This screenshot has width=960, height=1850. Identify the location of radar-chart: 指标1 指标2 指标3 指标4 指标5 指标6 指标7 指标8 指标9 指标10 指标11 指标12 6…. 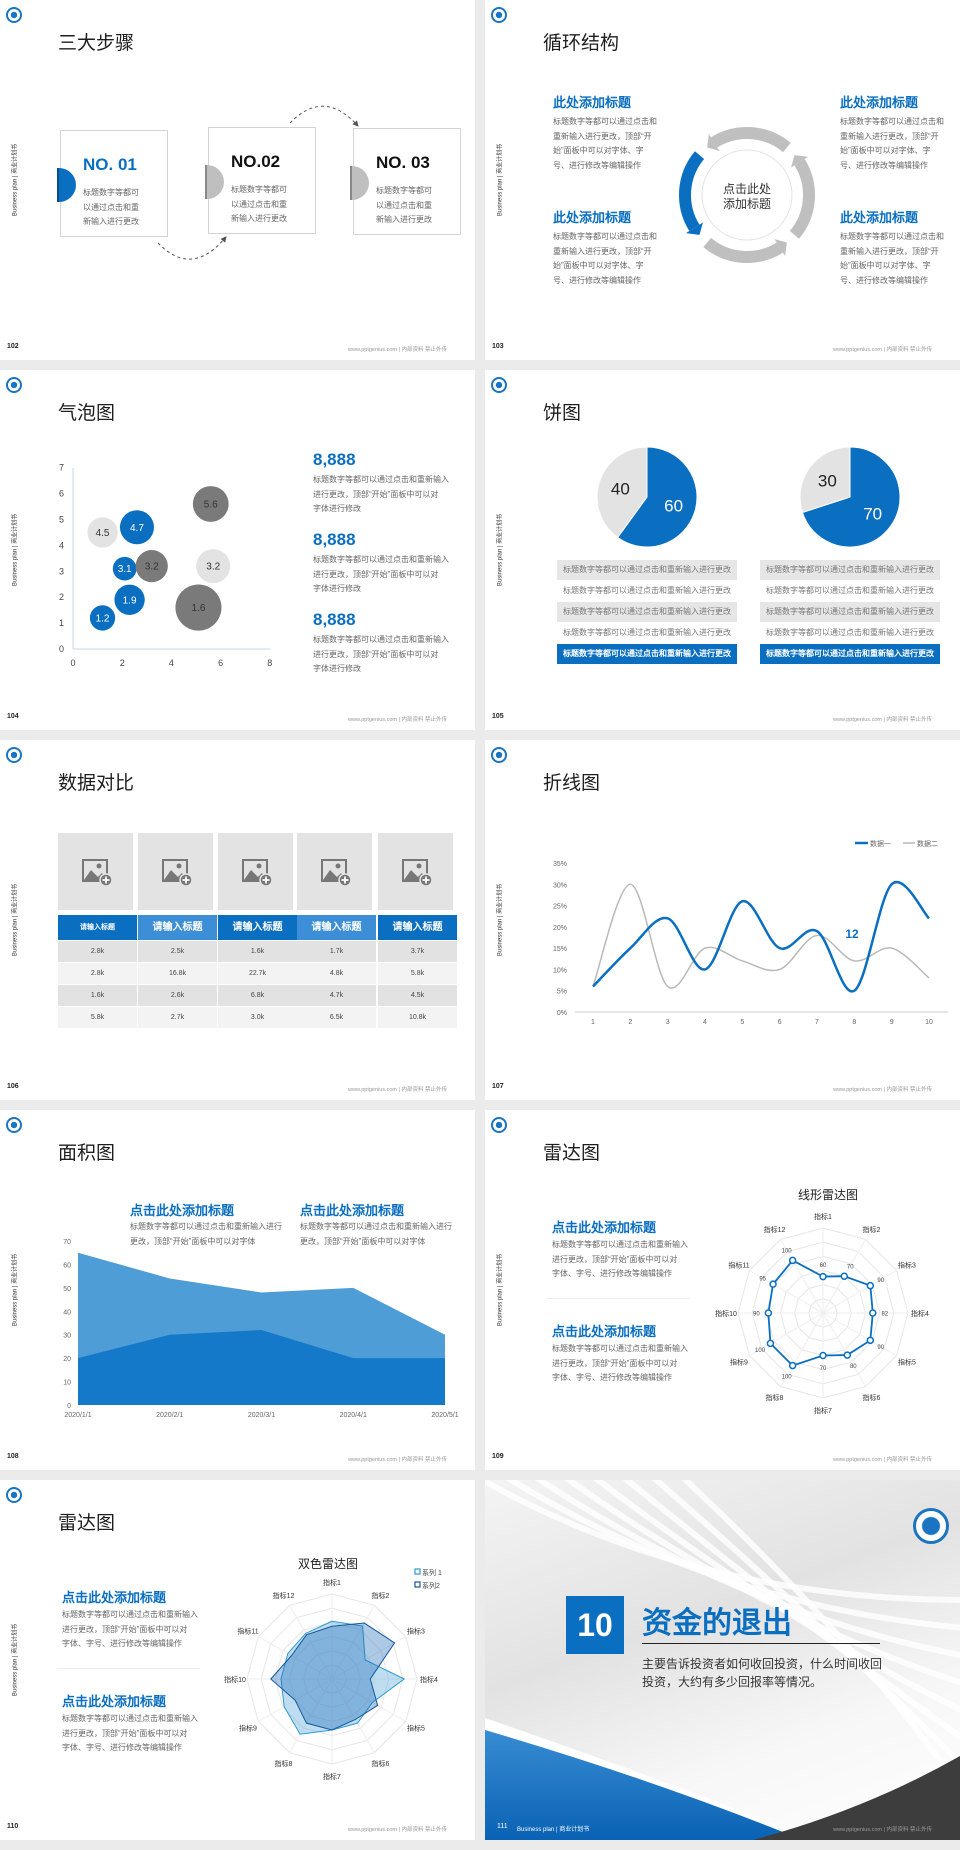
(822, 1301).